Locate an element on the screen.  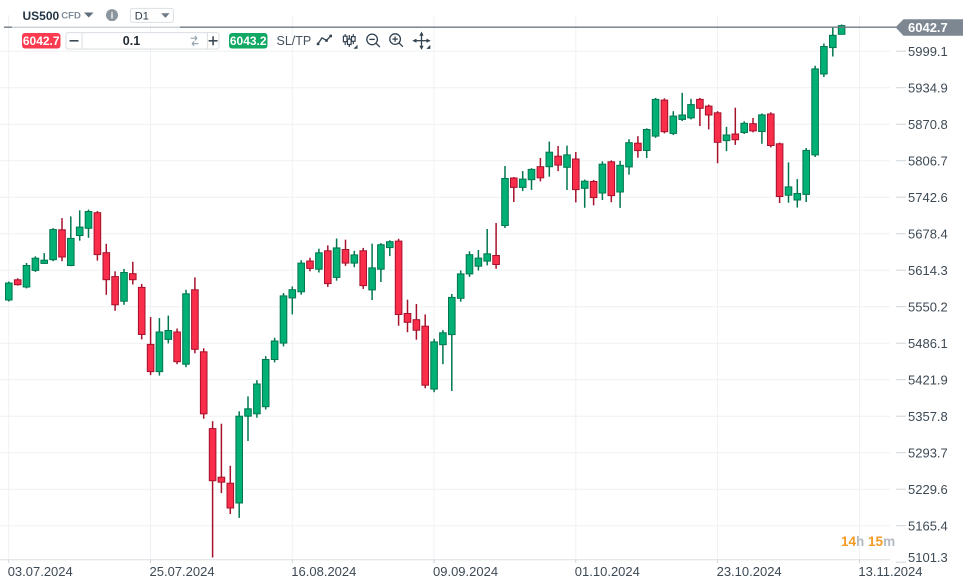
svg-text: 25.07.2024 is located at coordinates (182, 571).